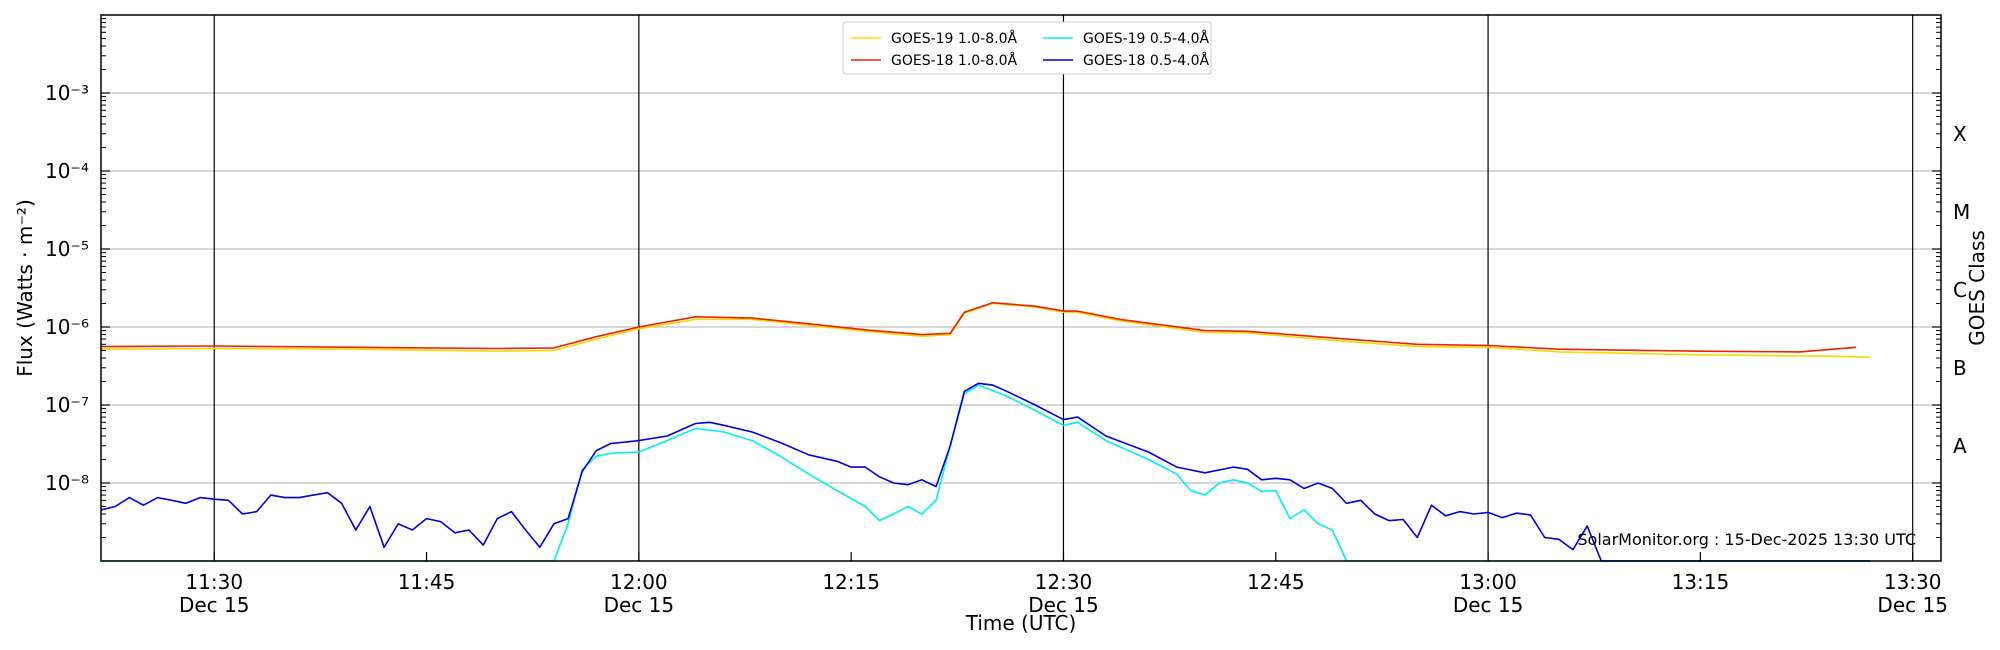  What do you see at coordinates (67, 93) in the screenshot?
I see `y-tick-label: 10⁻³` at bounding box center [67, 93].